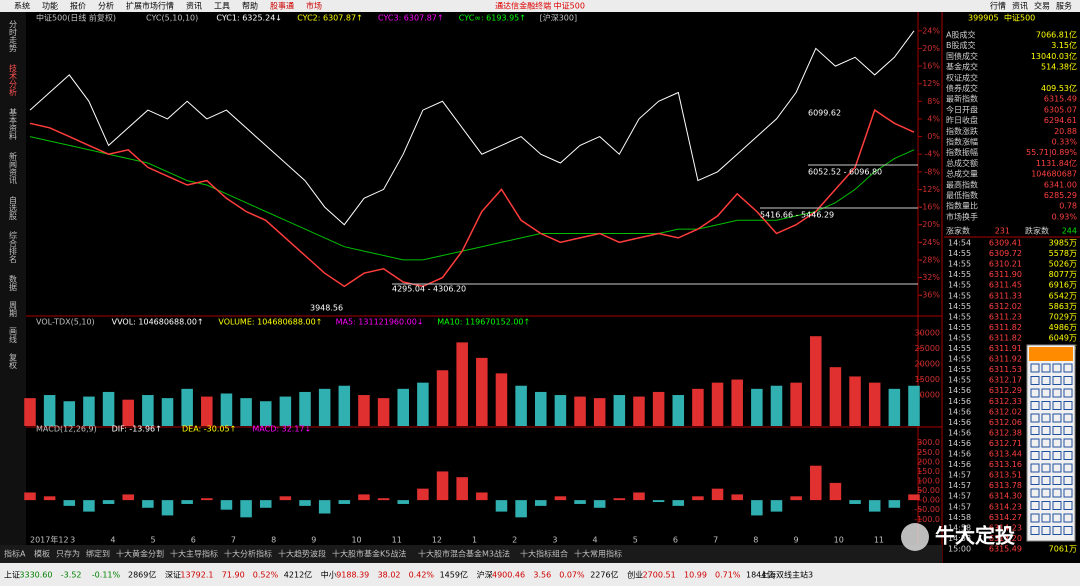 The width and height of the screenshot is (1080, 586). What do you see at coordinates (13, 309) in the screenshot?
I see `sidebar-tab: 周期` at bounding box center [13, 309].